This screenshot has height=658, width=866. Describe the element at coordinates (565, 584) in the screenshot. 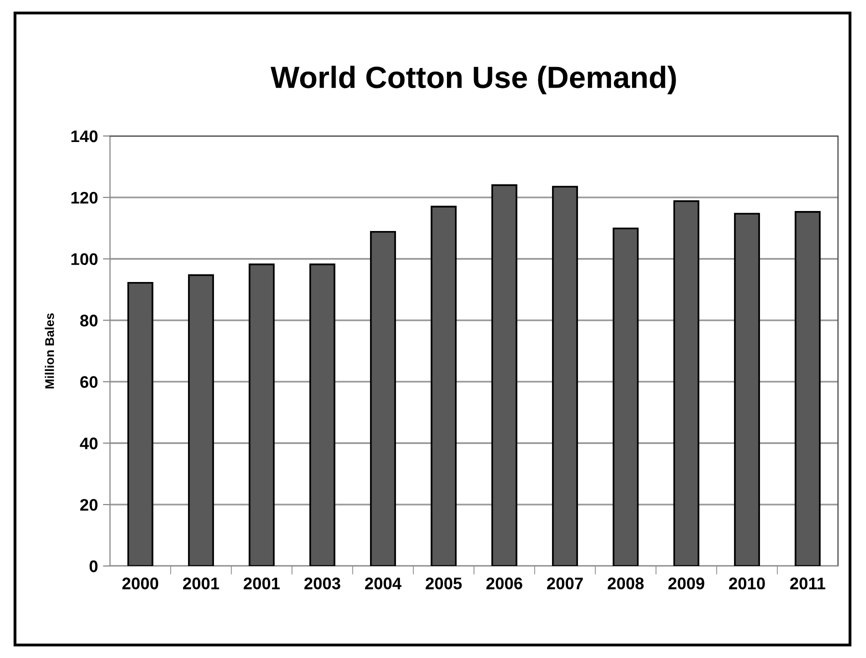

I see `x-tick-label: 2007` at that location.